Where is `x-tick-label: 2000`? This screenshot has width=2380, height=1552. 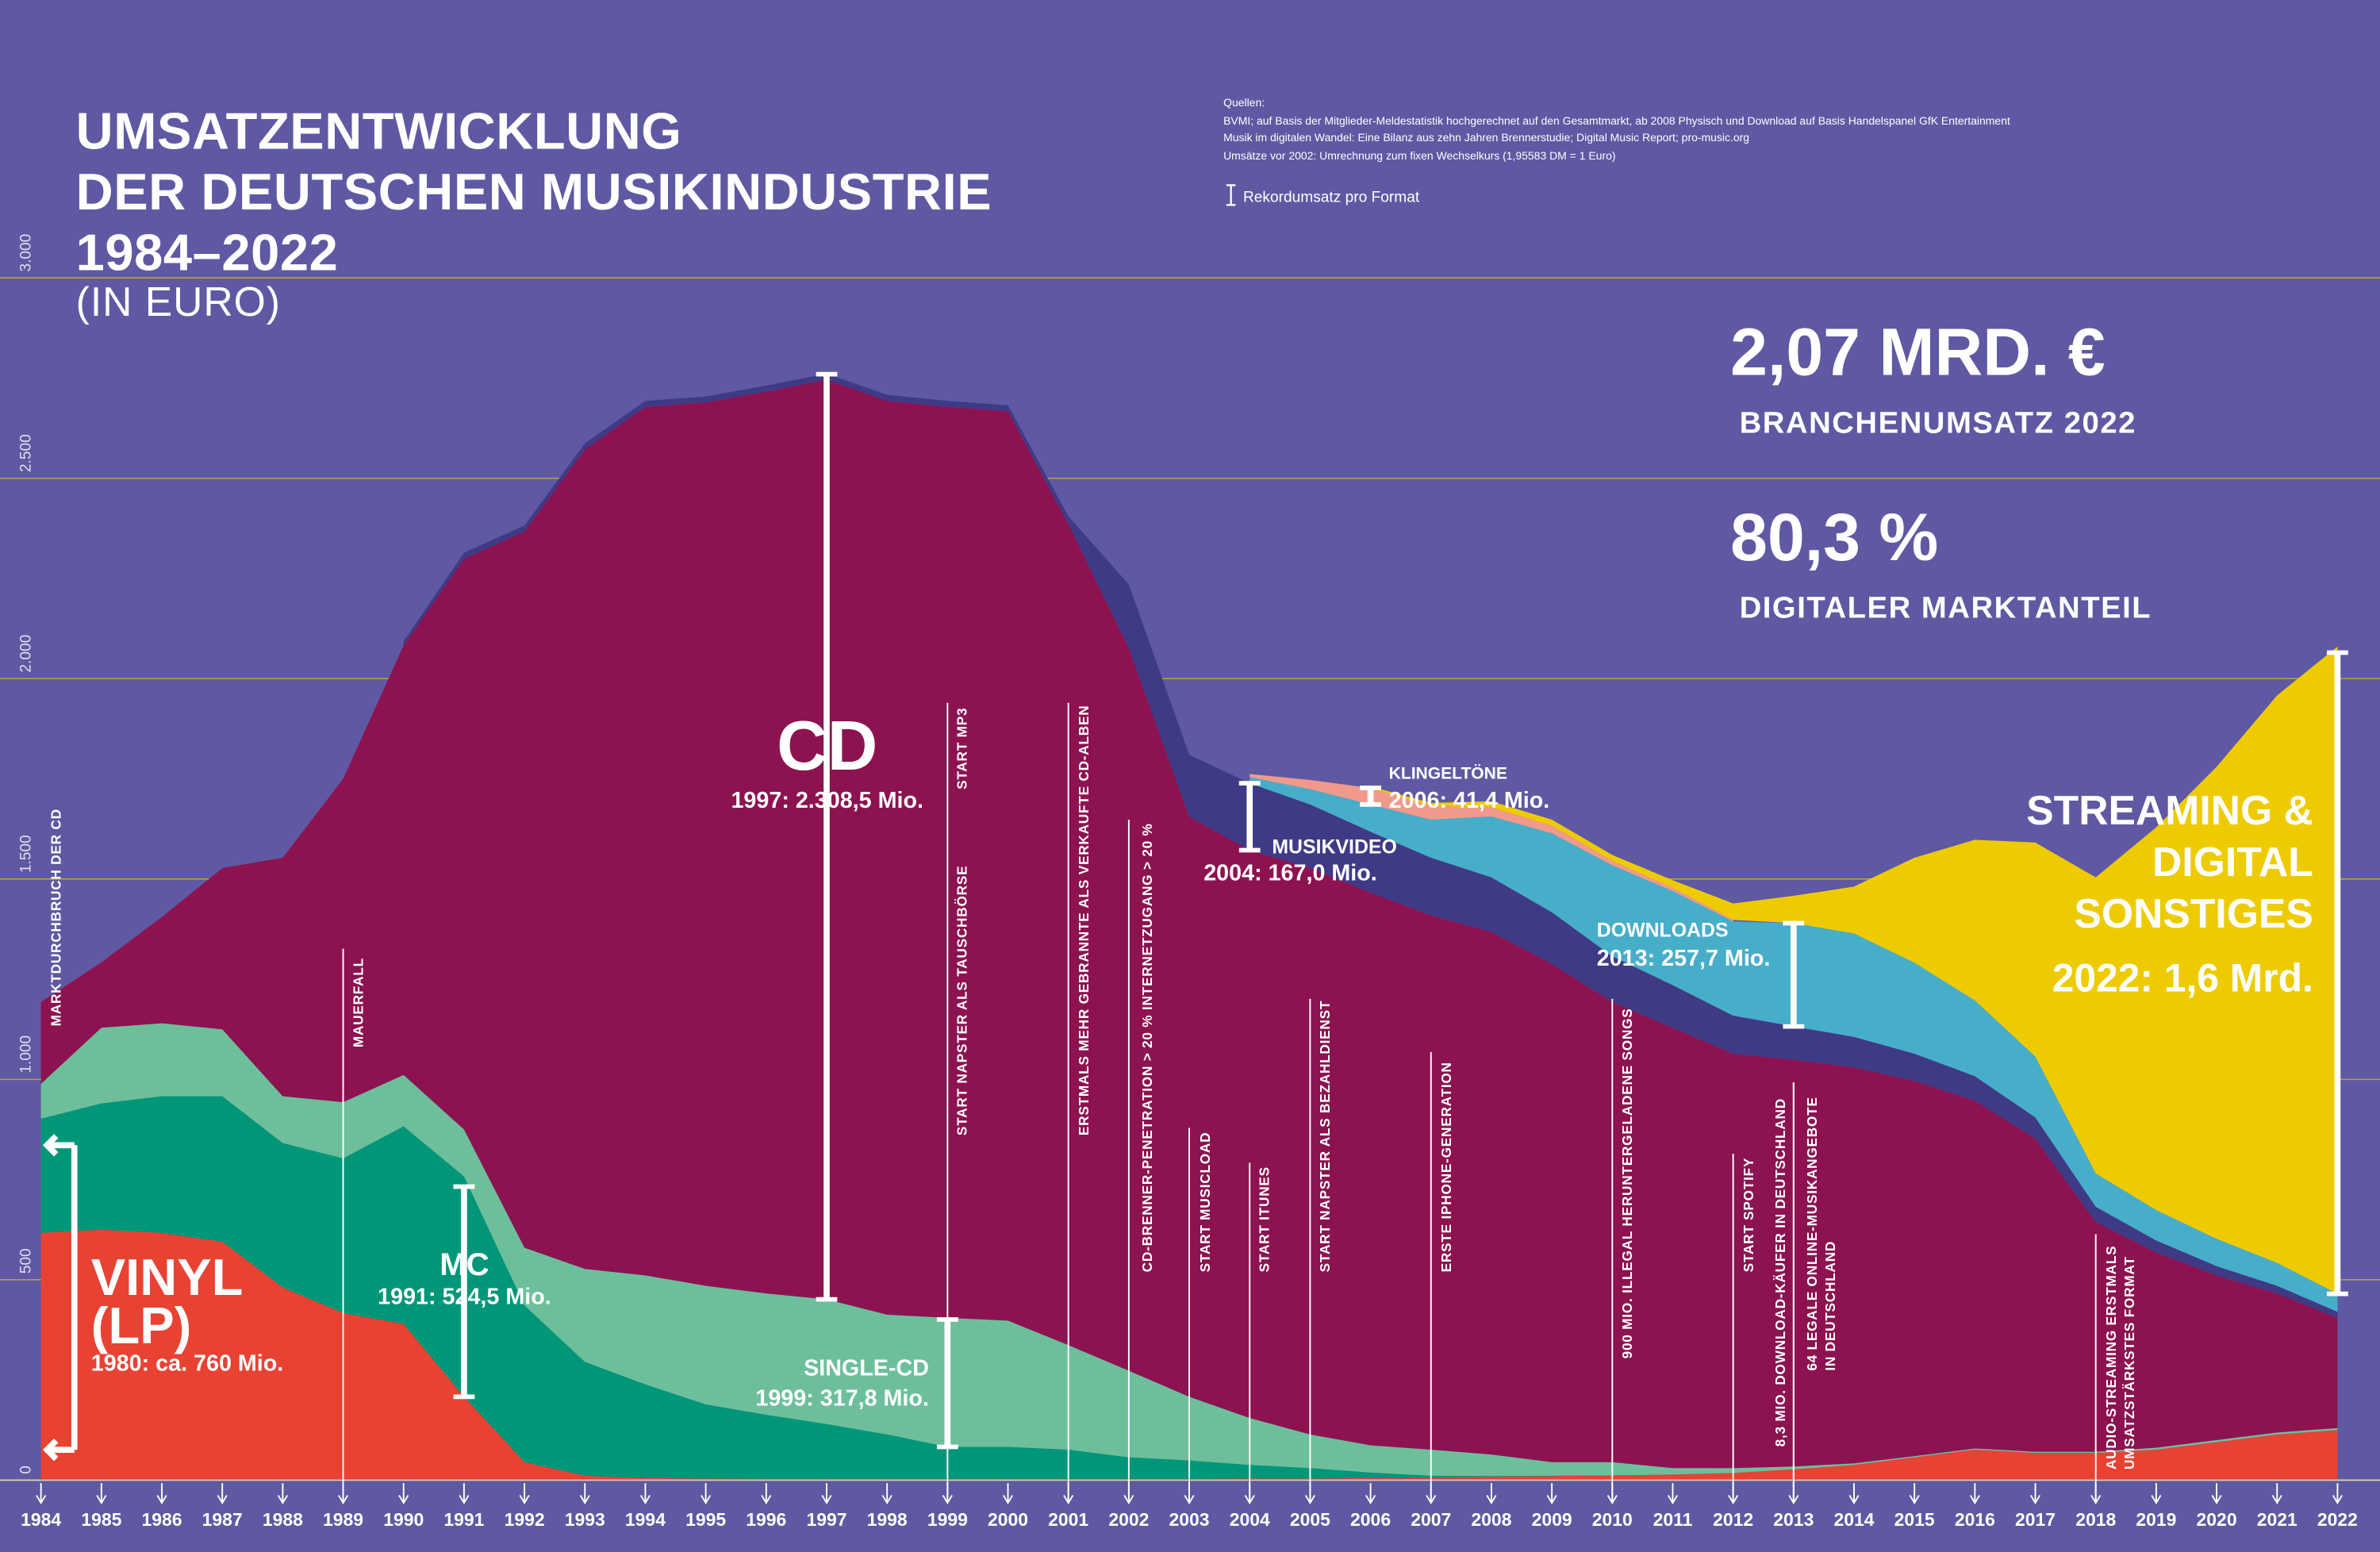 x-tick-label: 2000 is located at coordinates (1008, 1520).